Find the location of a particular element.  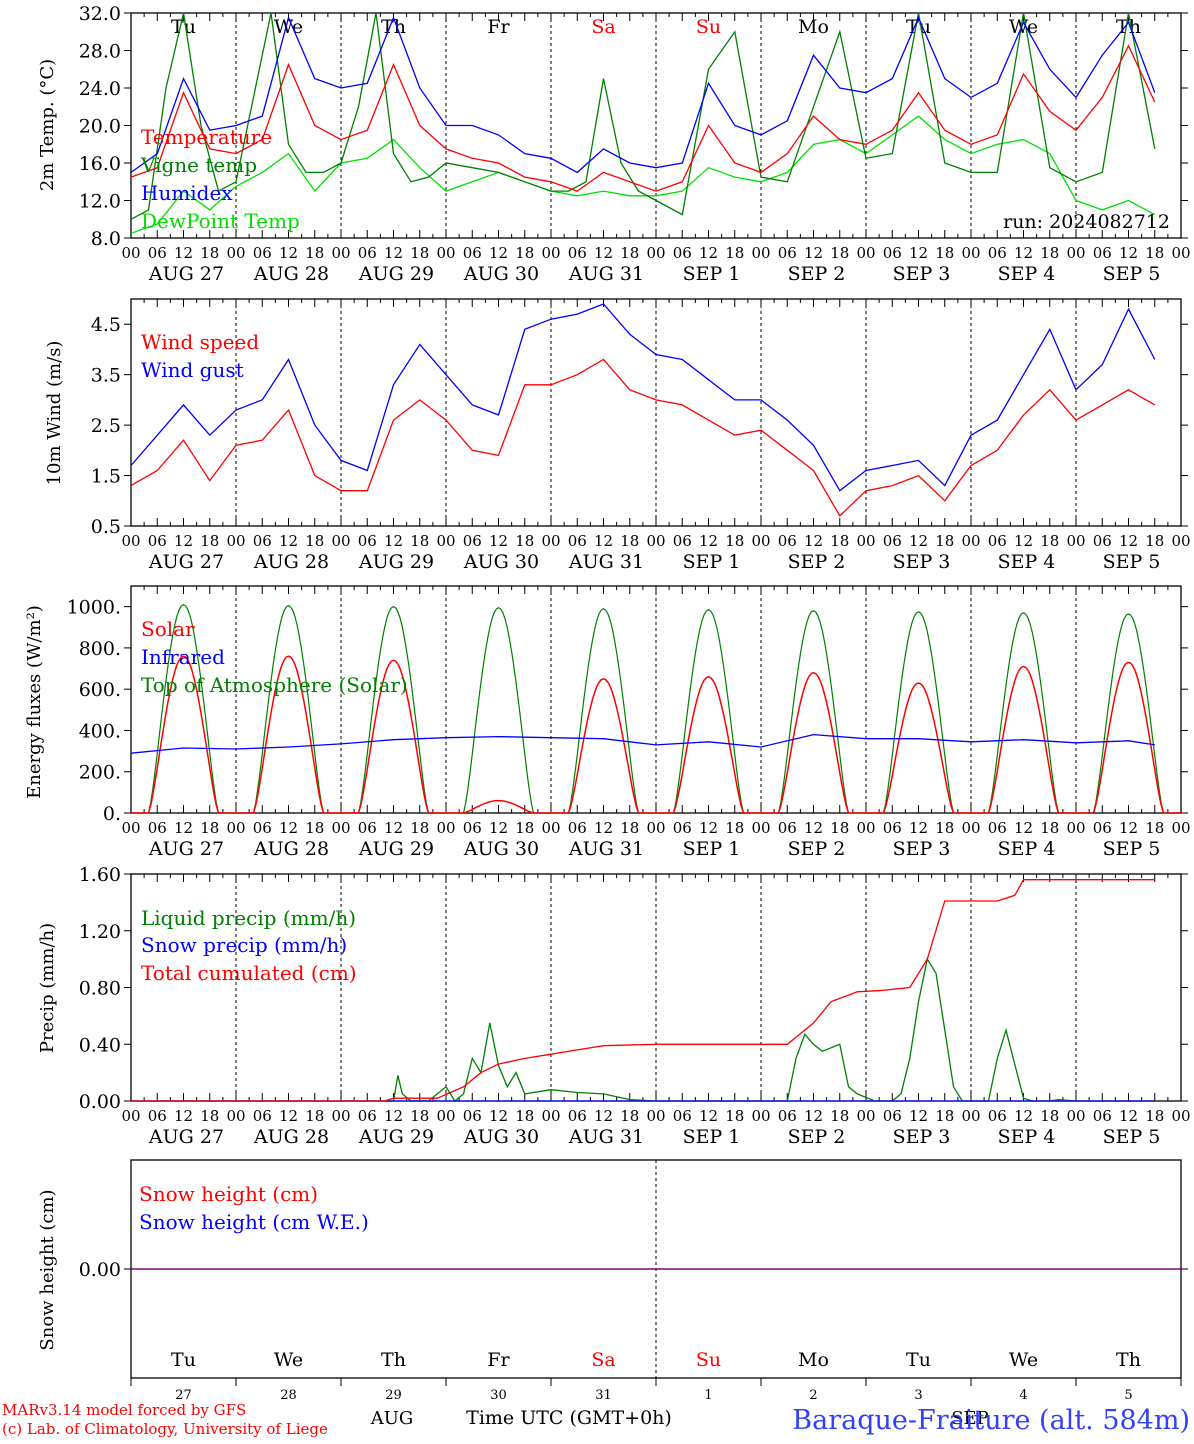

y-tick-label: 28.0 is located at coordinates (100, 52).